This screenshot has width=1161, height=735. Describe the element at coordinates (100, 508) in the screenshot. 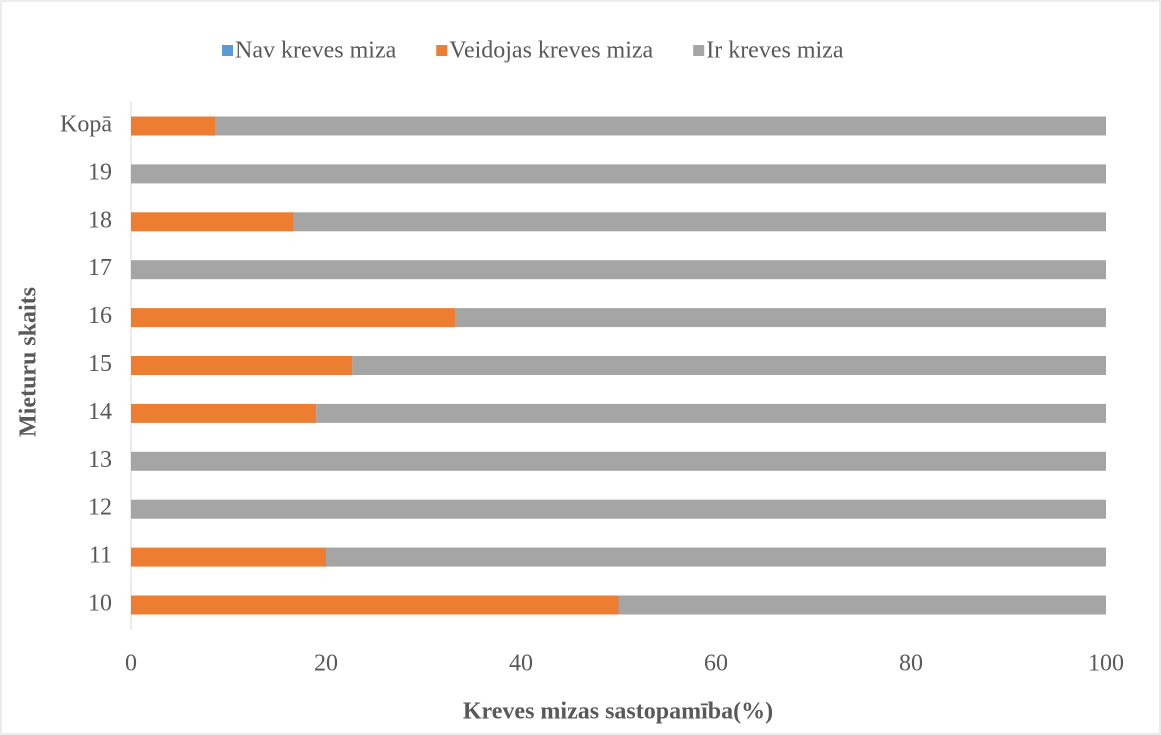

I see `y-tick-label: 12` at that location.